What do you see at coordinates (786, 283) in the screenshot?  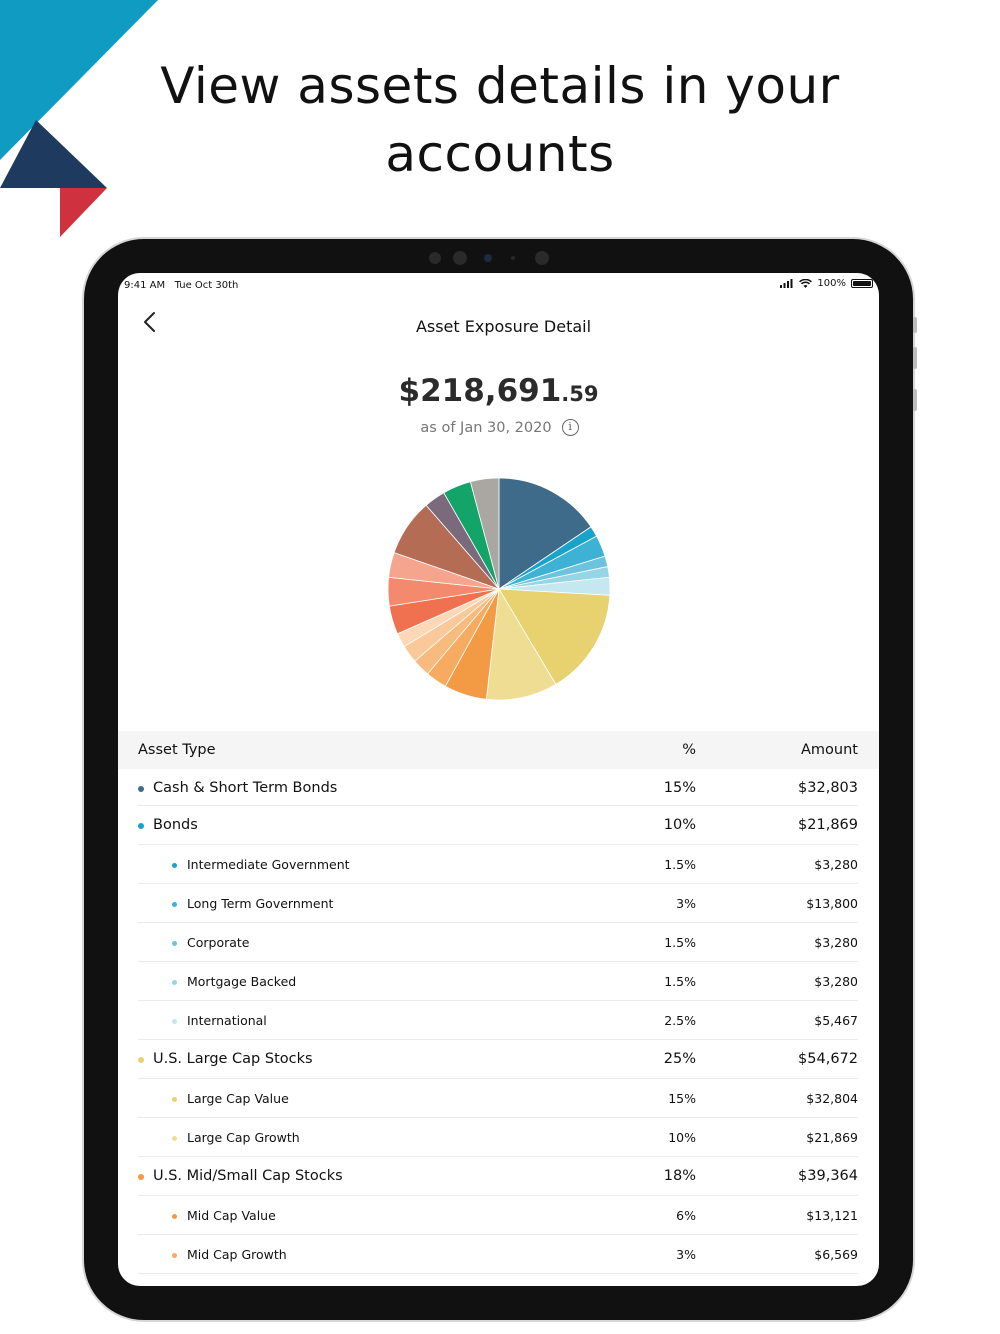 I see `signal-icon` at bounding box center [786, 283].